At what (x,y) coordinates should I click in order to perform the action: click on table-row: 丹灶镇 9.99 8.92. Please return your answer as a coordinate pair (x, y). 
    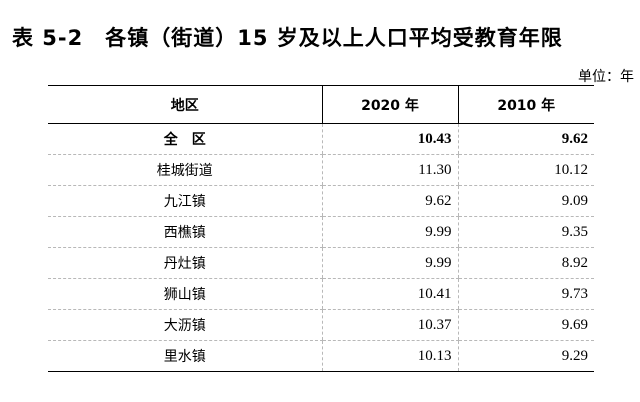
    Looking at the image, I should click on (321, 263).